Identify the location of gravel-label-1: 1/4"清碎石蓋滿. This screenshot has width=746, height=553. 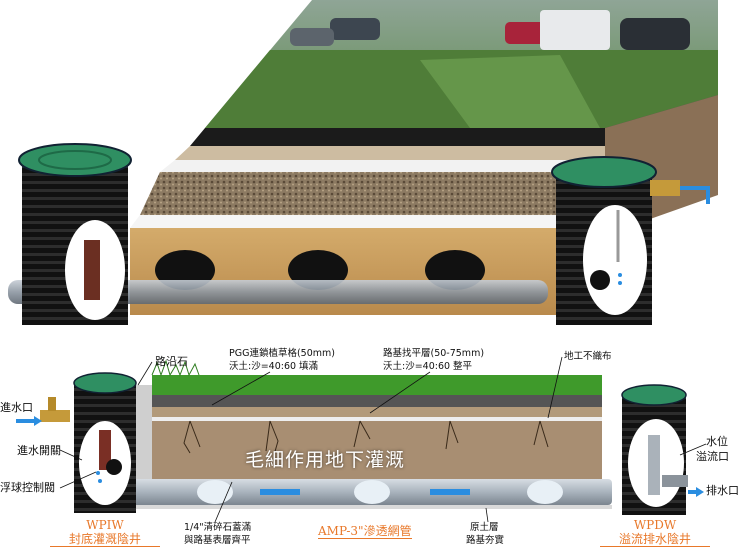
(218, 527).